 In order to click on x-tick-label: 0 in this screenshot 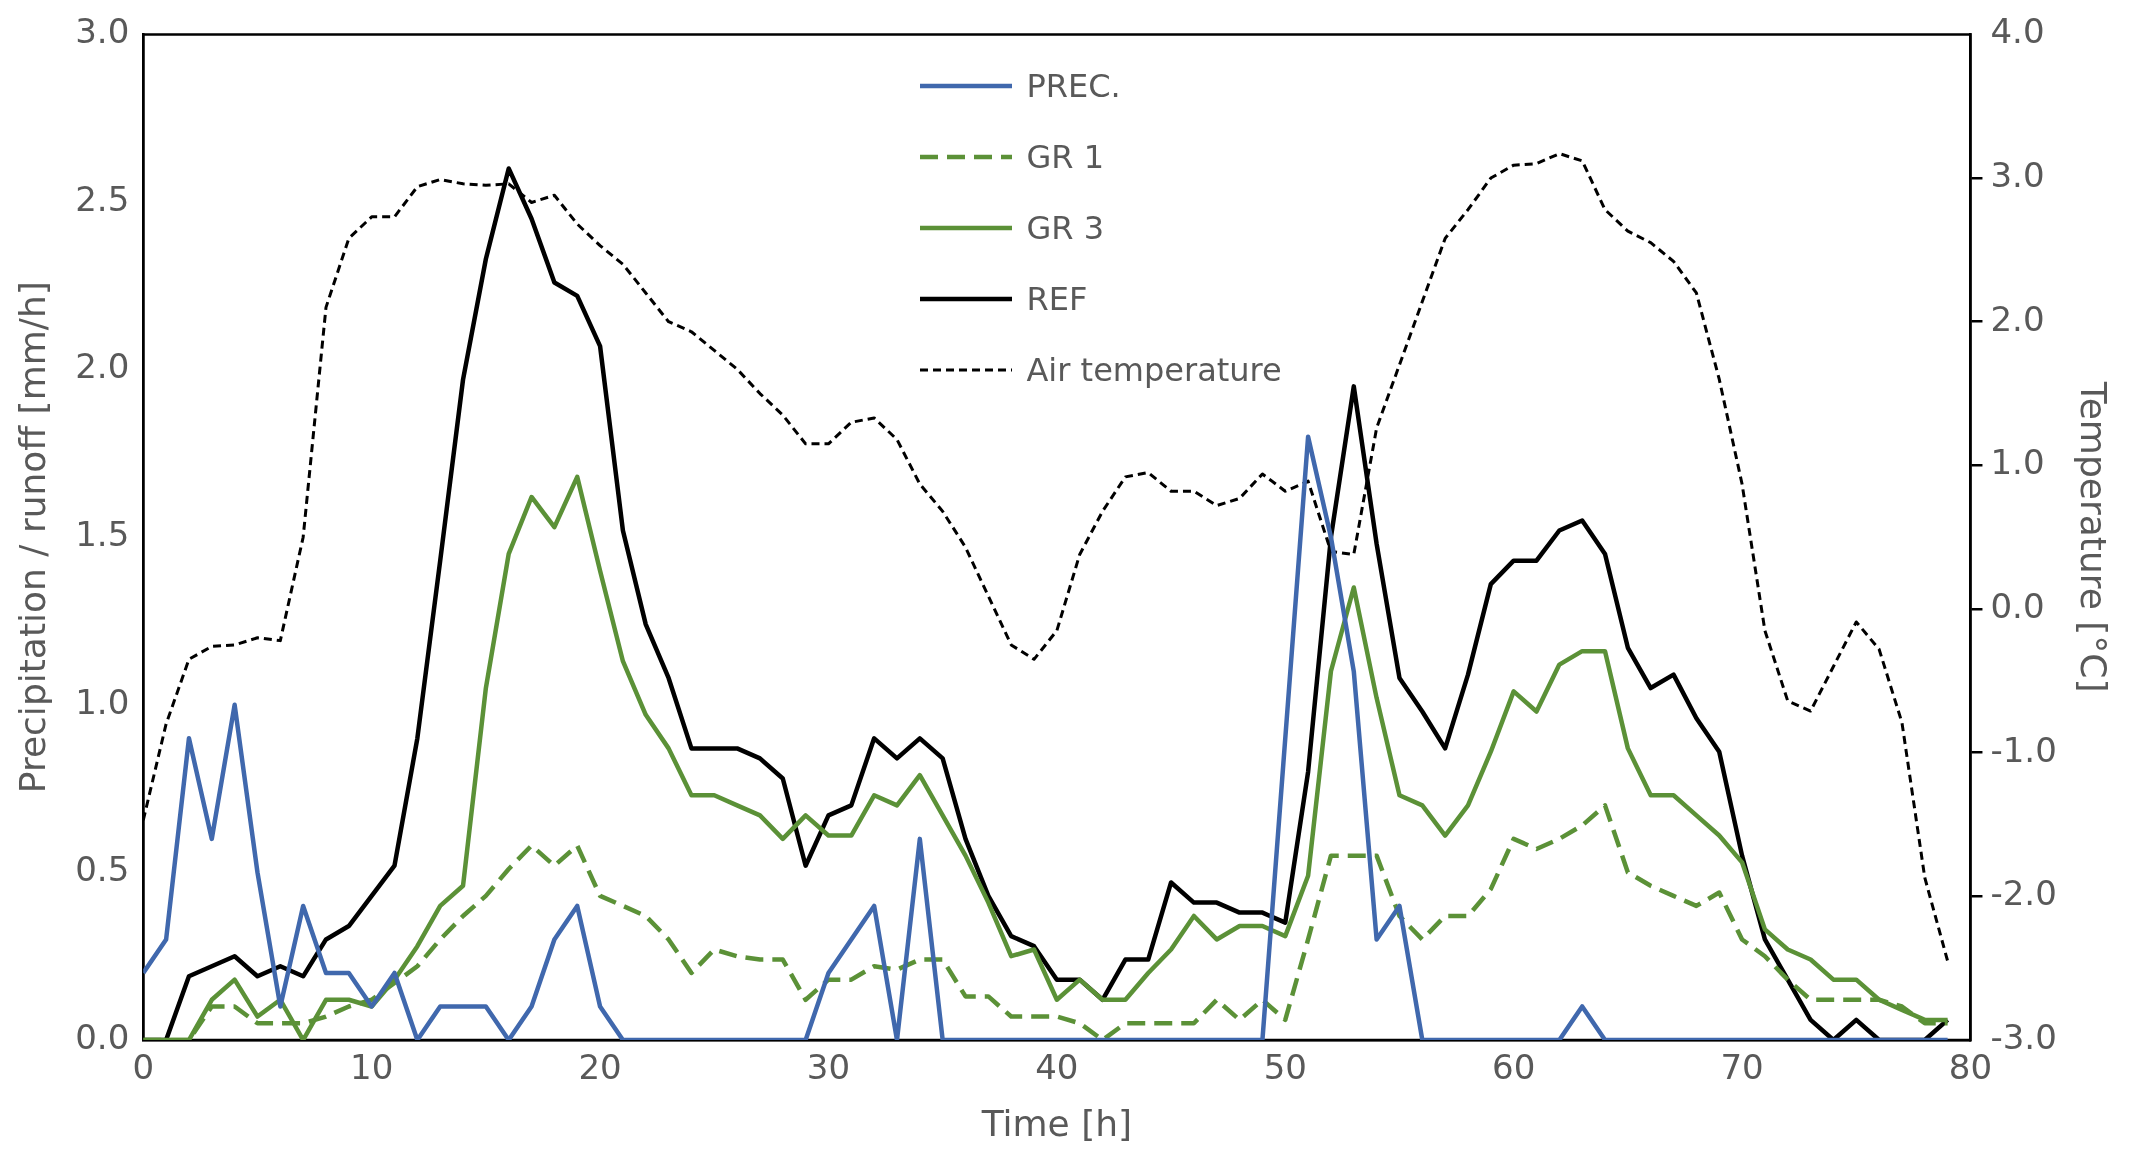, I will do `click(143, 1067)`.